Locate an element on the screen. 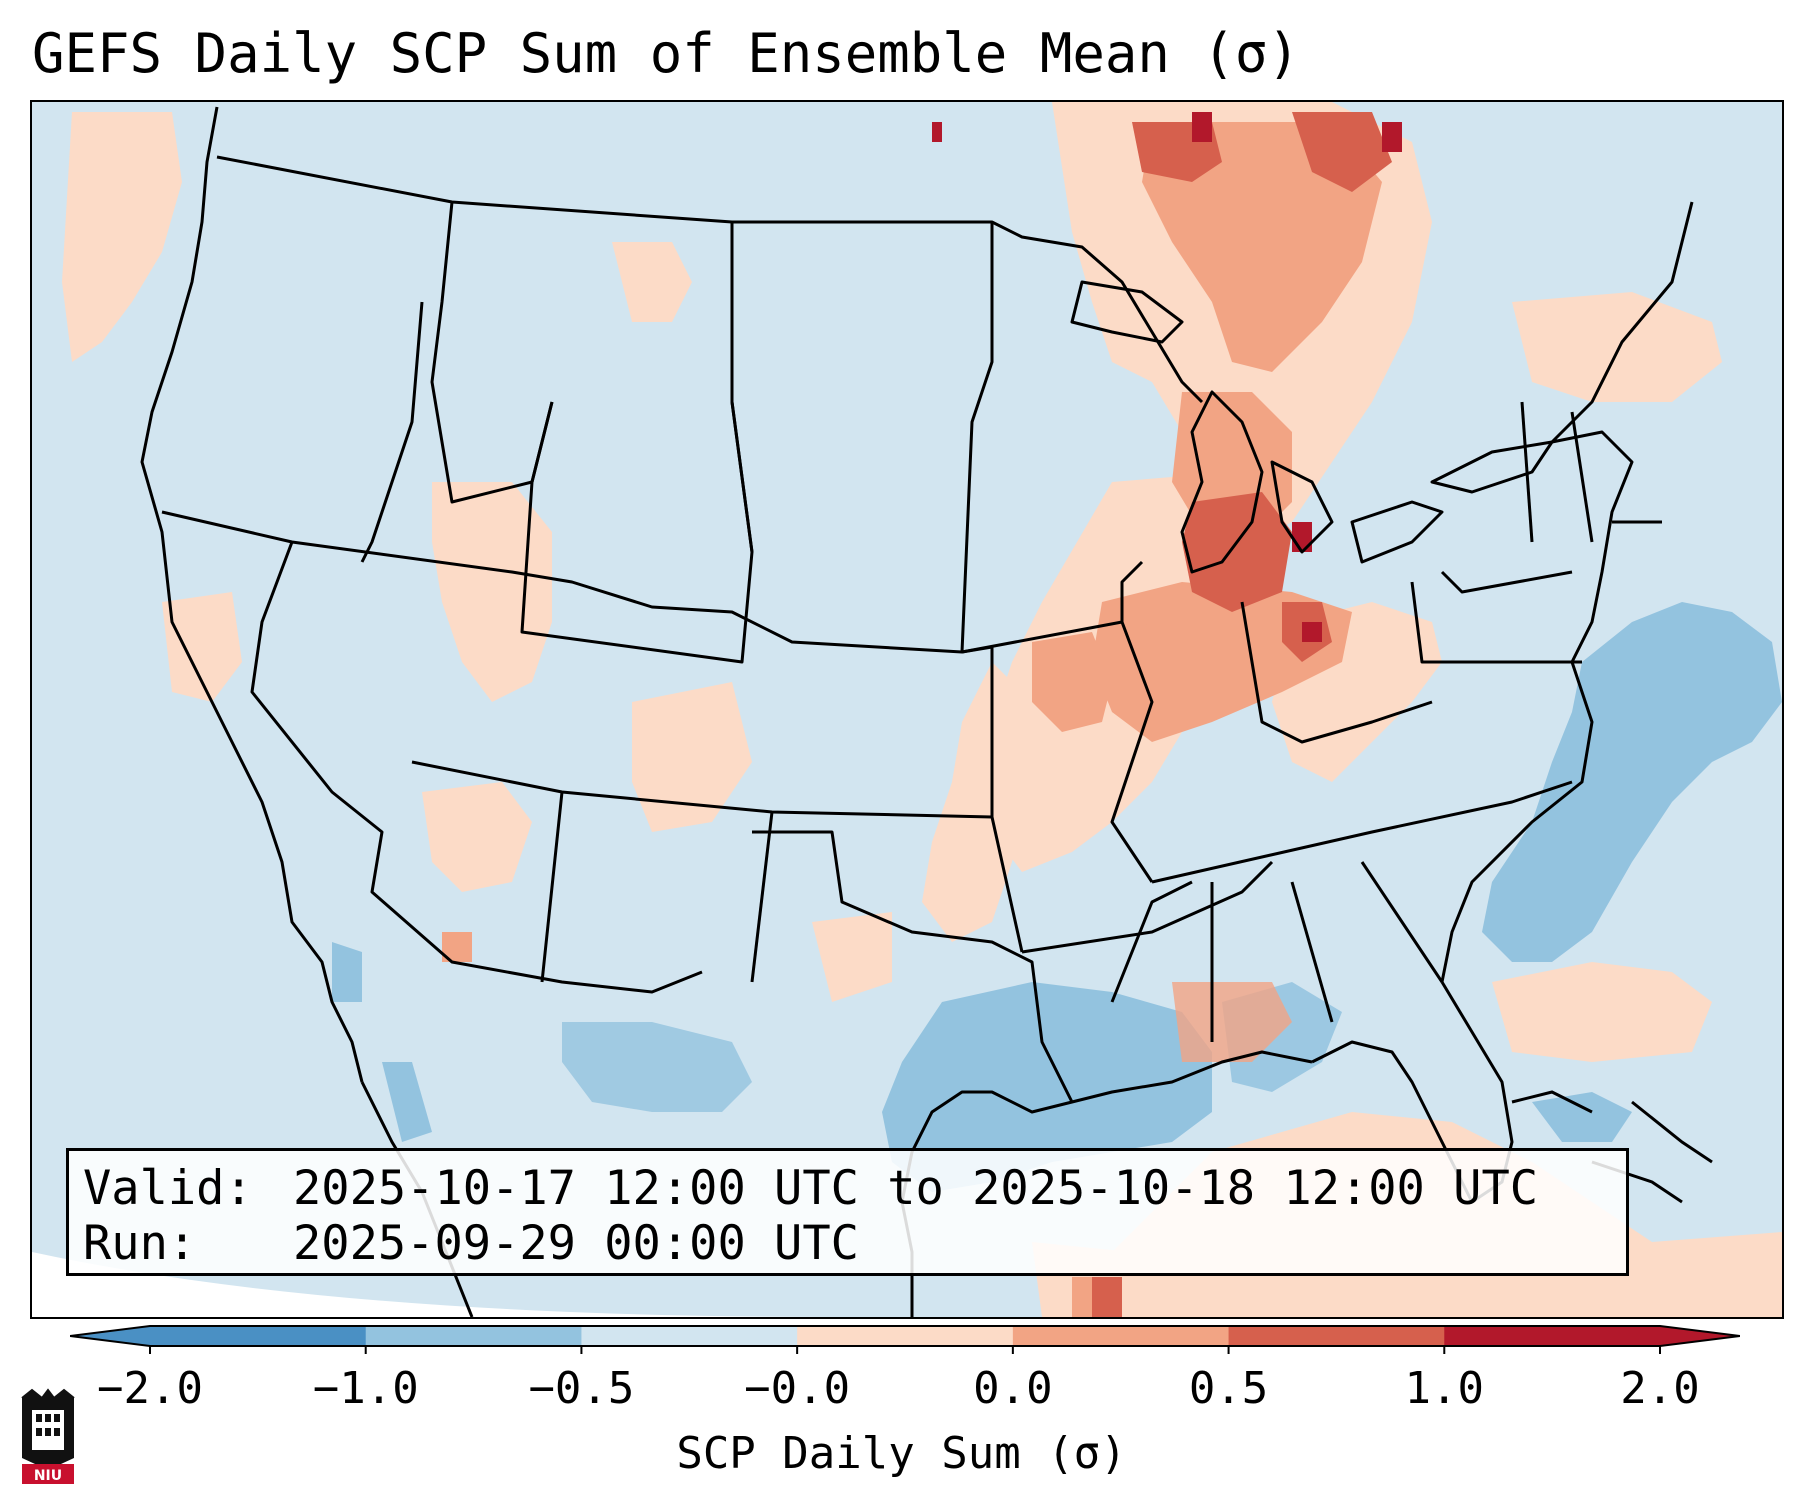 This screenshot has height=1506, width=1803. colorbar-tick-label: 0.0 is located at coordinates (1013, 1388).